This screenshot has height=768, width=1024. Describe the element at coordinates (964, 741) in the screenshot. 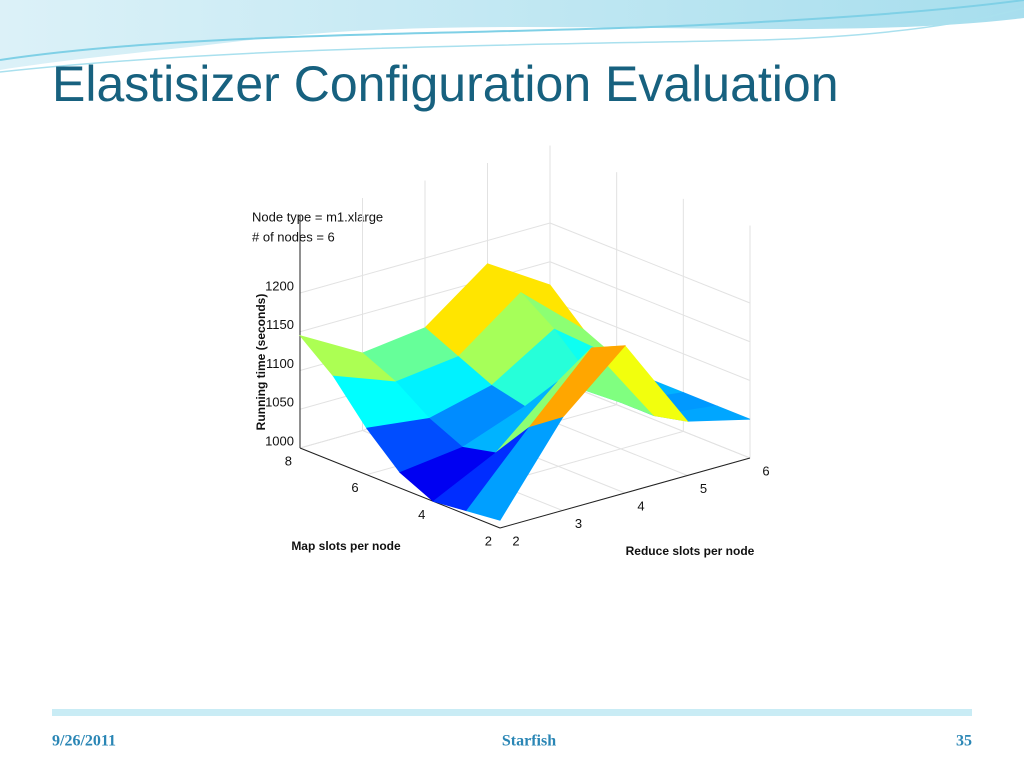

I see `page-number: 35` at that location.